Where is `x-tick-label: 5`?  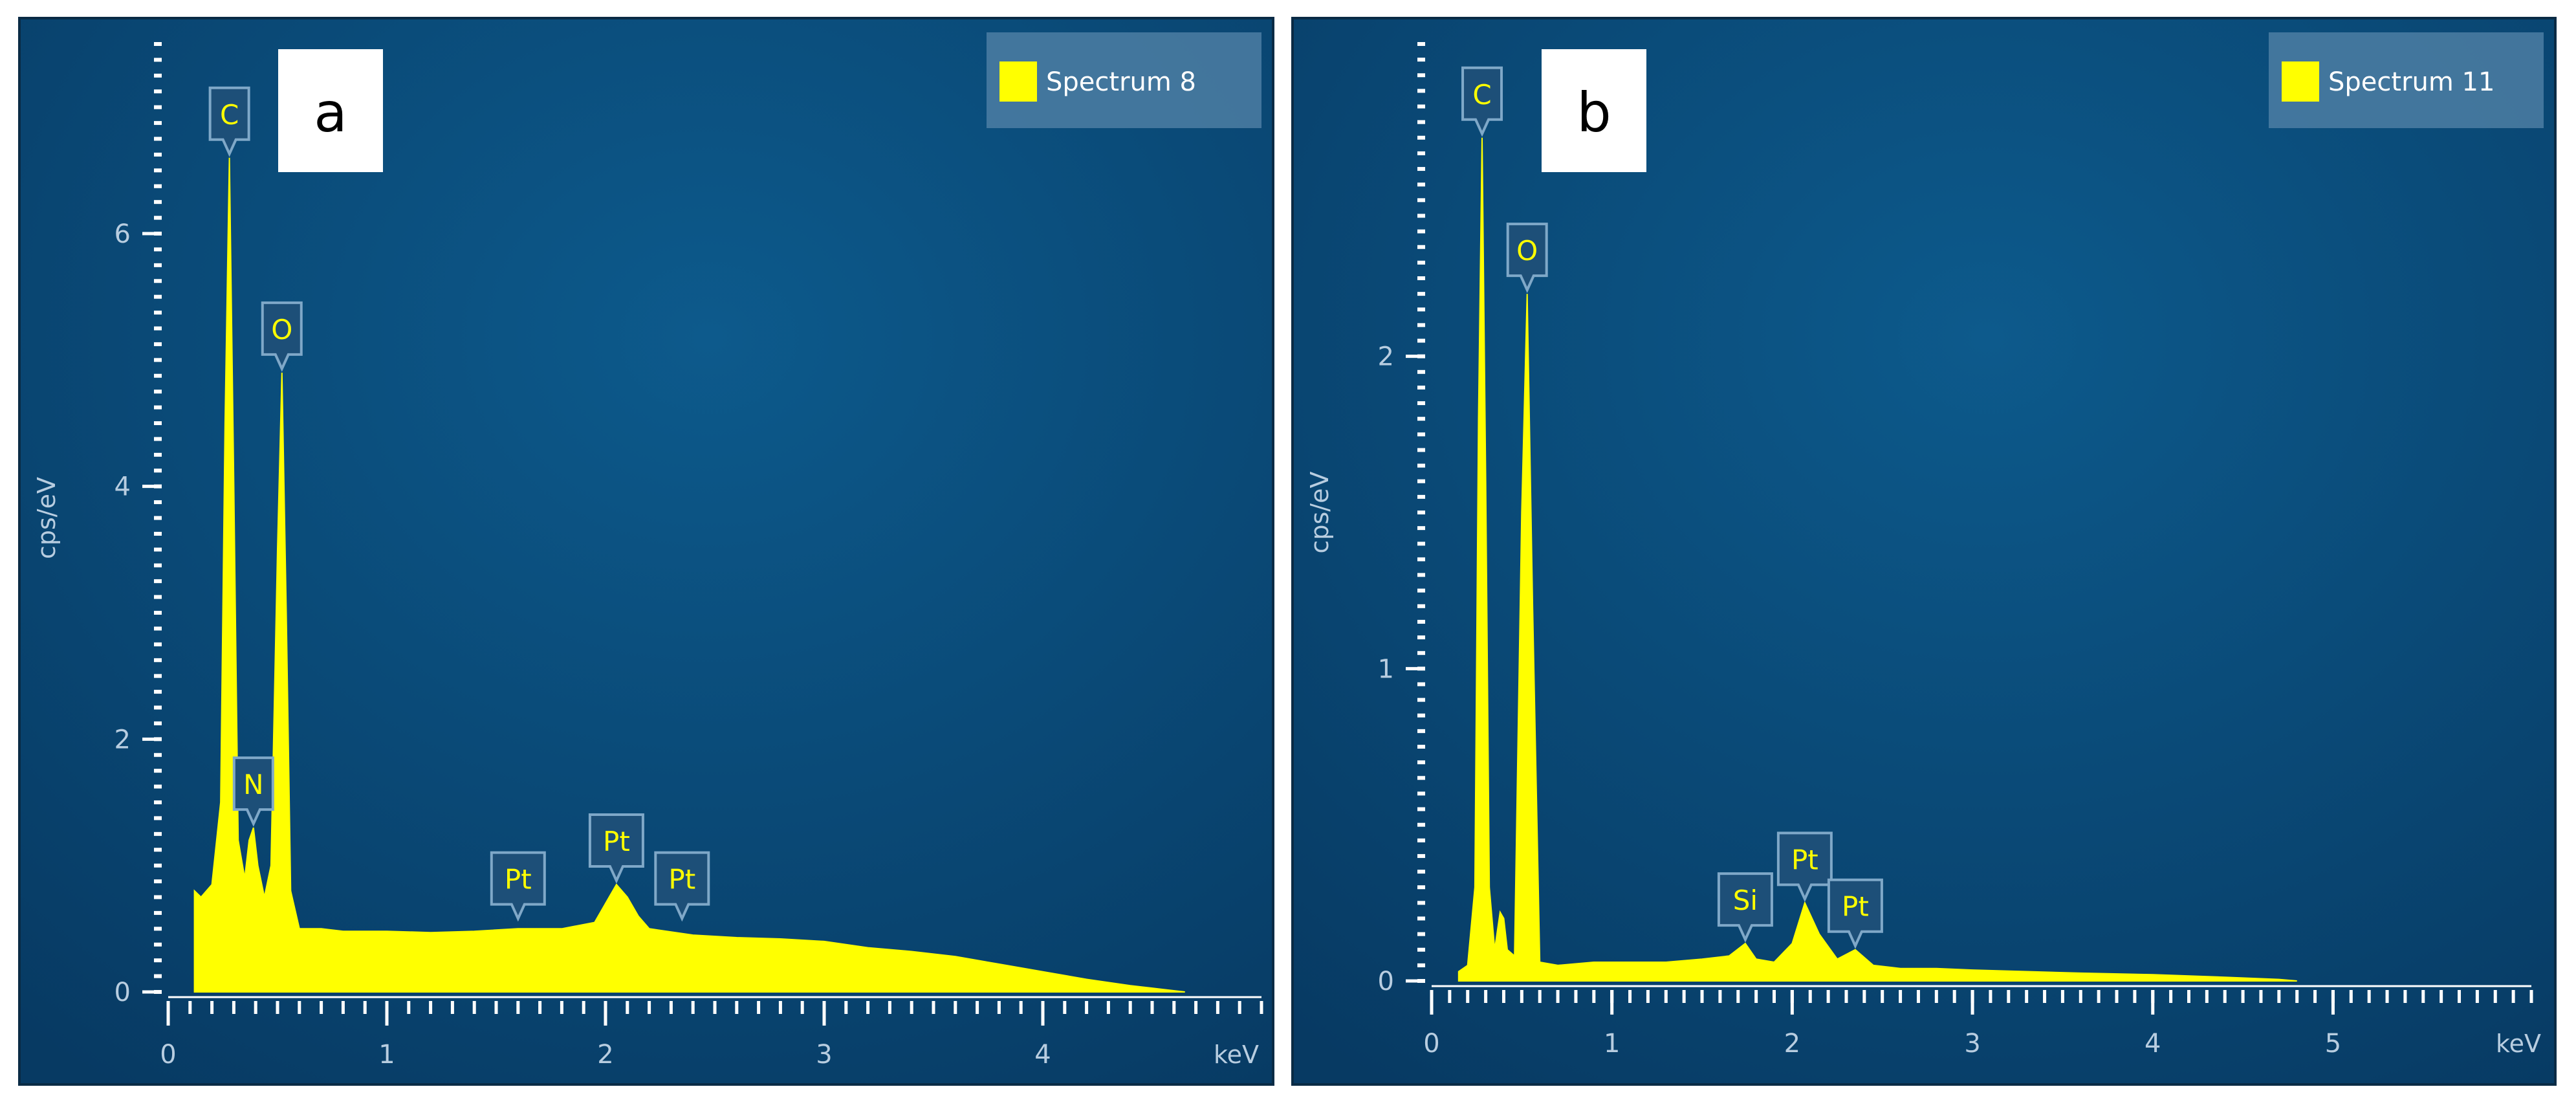 x-tick-label: 5 is located at coordinates (2333, 1044).